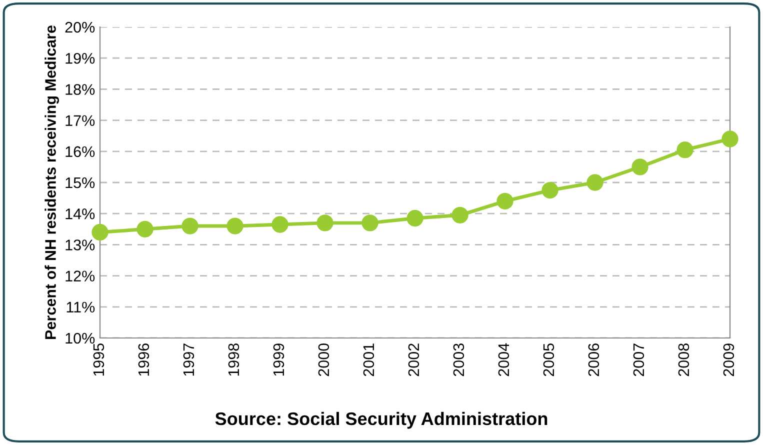  What do you see at coordinates (684, 360) in the screenshot?
I see `x-tick-label: 2008` at bounding box center [684, 360].